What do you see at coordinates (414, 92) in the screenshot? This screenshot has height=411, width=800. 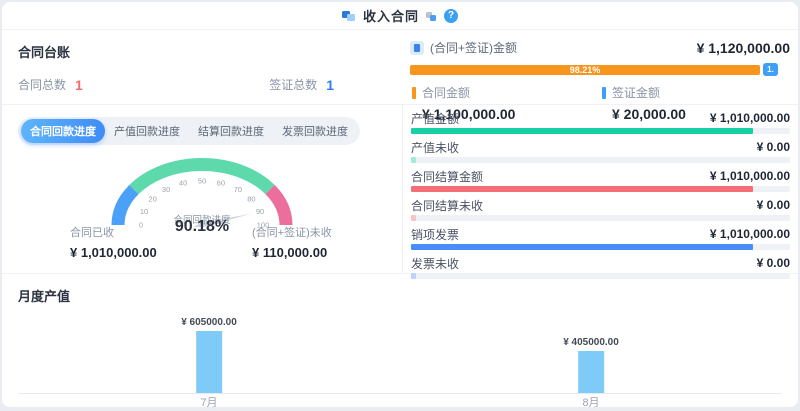 I see `contract-amount-marker` at bounding box center [414, 92].